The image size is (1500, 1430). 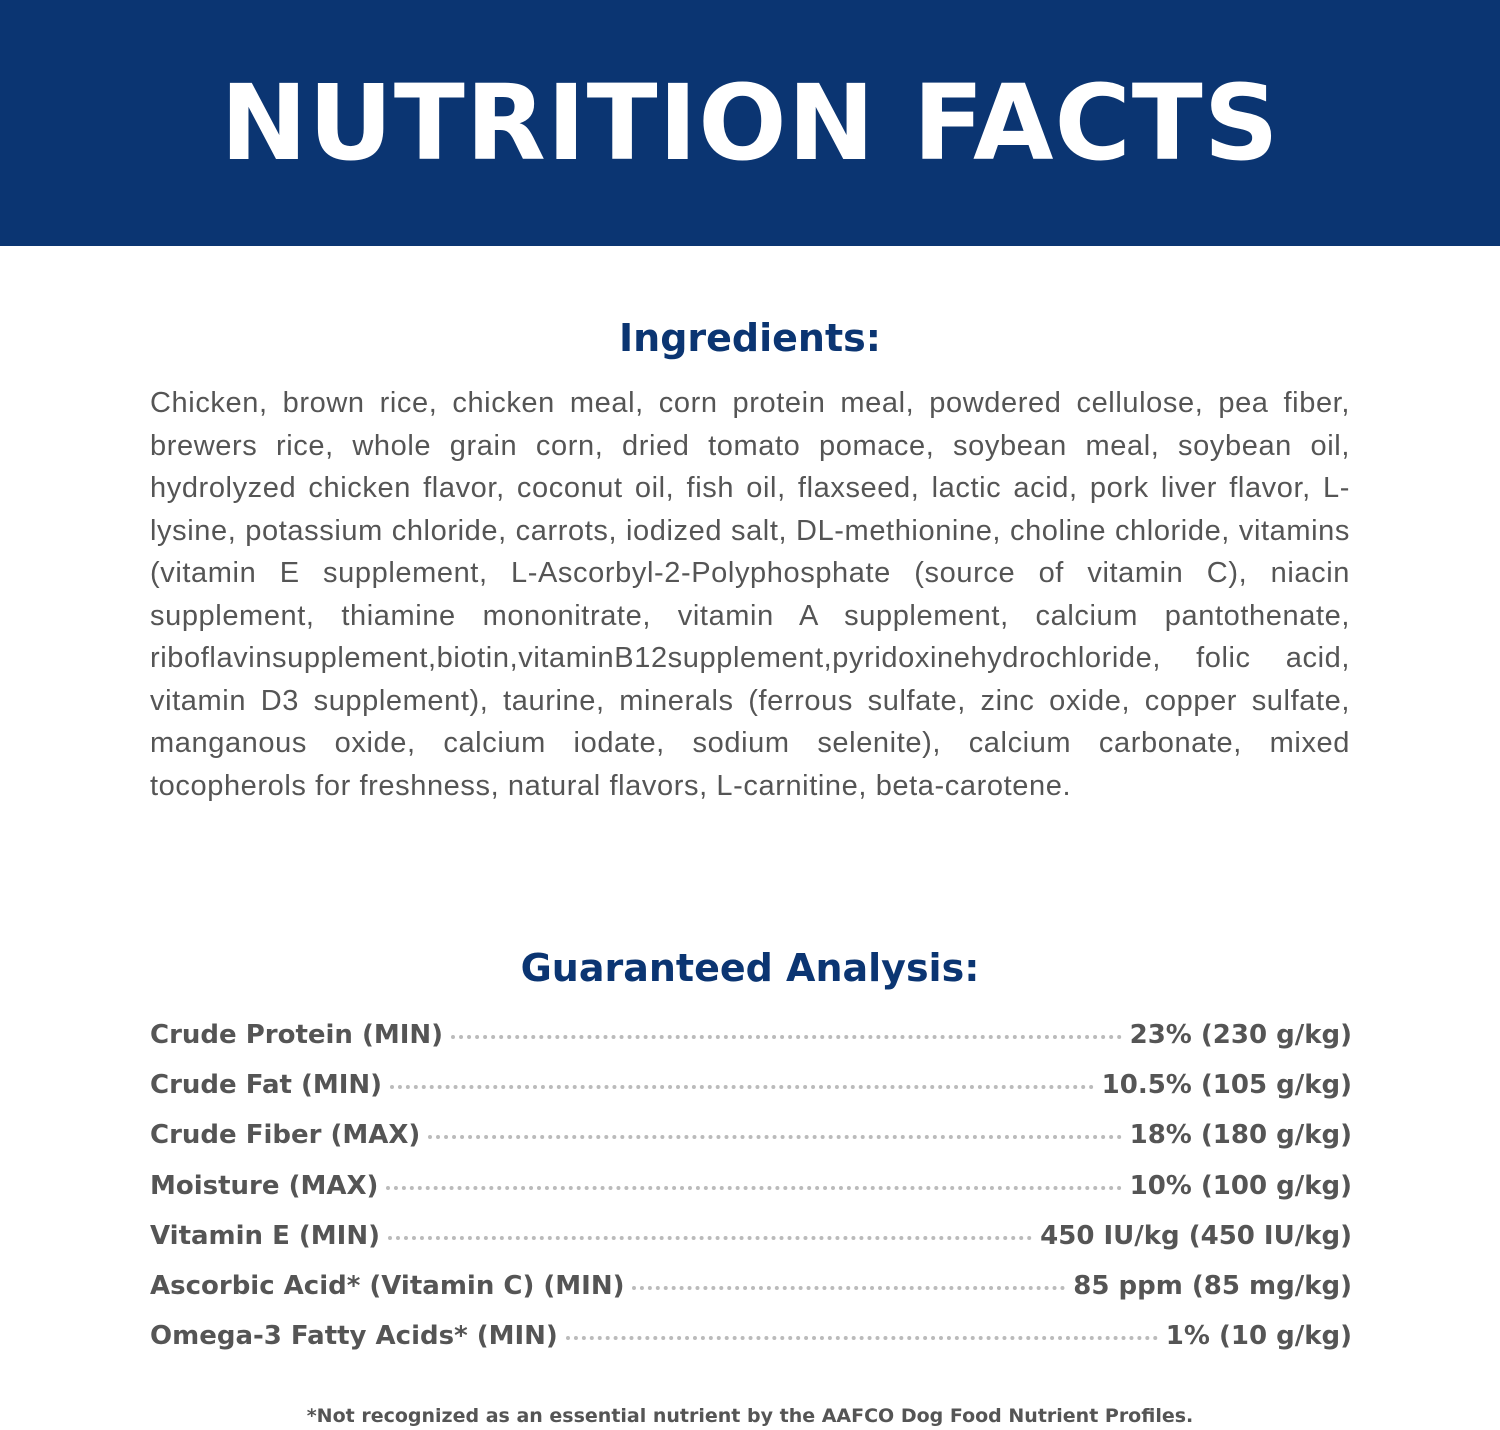 What do you see at coordinates (750, 338) in the screenshot?
I see `ingredients-heading: Ingredients:` at bounding box center [750, 338].